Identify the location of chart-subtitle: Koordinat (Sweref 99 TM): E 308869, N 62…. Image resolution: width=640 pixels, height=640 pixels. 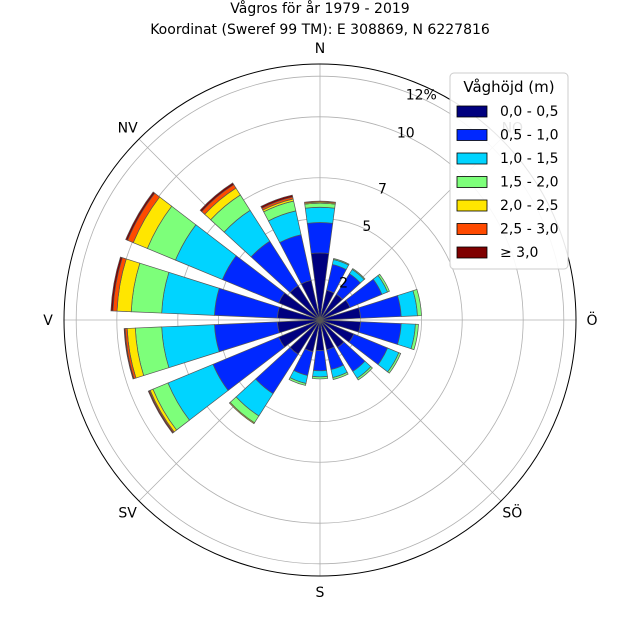
(320, 30).